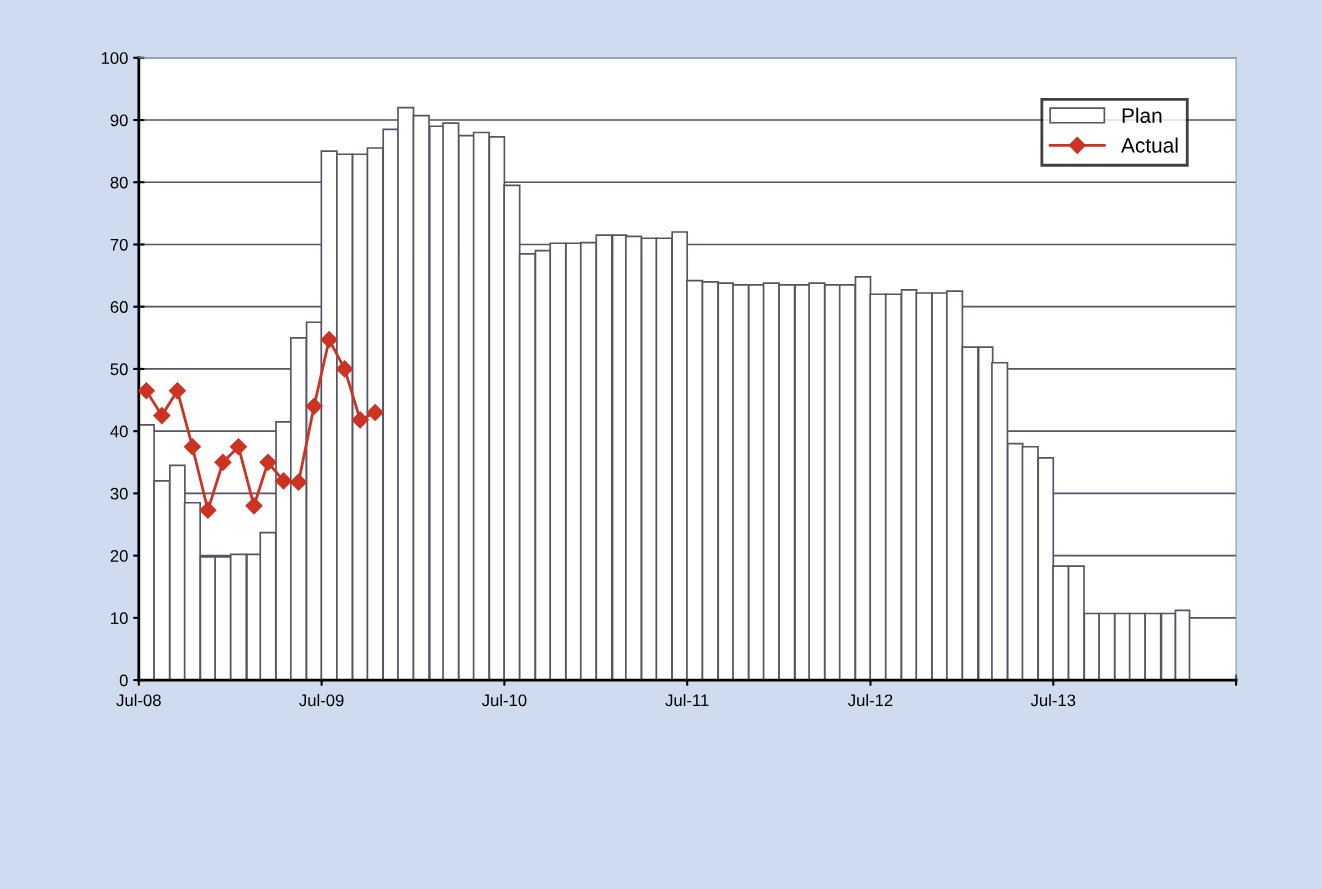 Image resolution: width=1322 pixels, height=889 pixels. I want to click on y-tick-label: 80, so click(119, 182).